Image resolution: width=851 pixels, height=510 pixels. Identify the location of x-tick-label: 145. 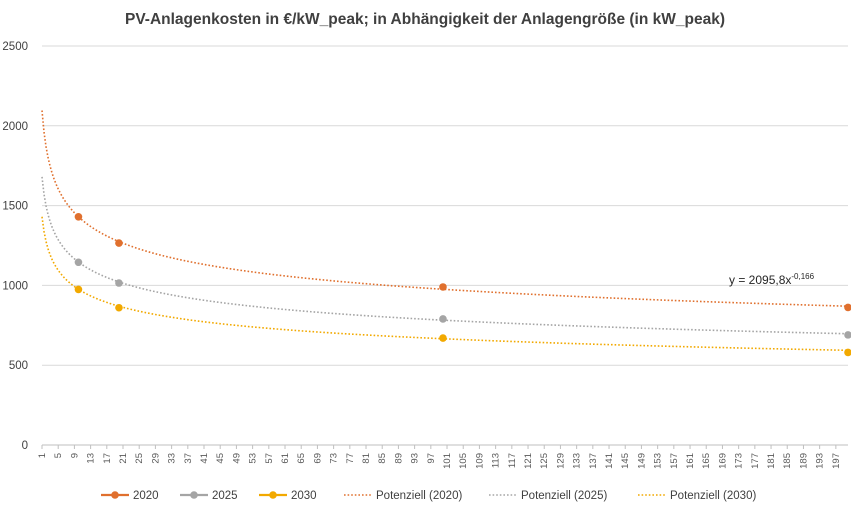
(625, 461).